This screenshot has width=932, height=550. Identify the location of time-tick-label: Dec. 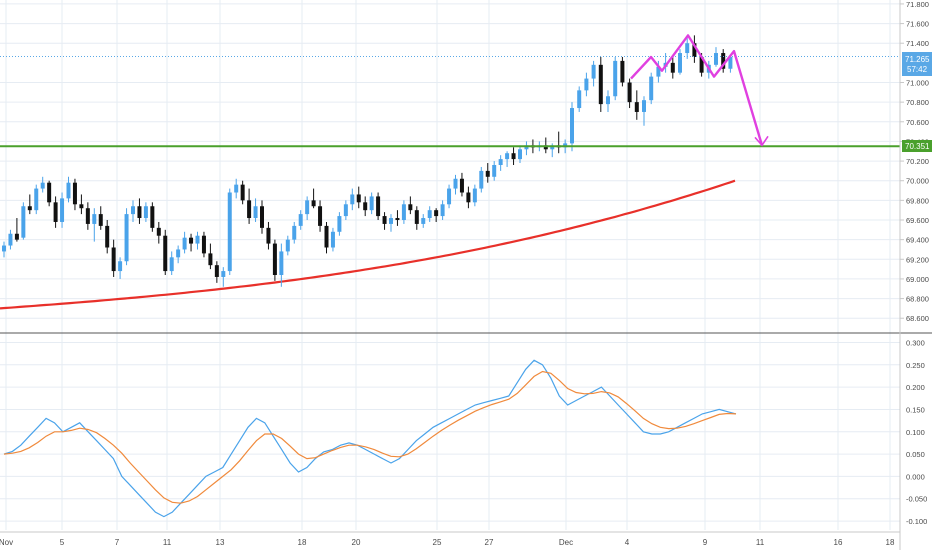
(566, 542).